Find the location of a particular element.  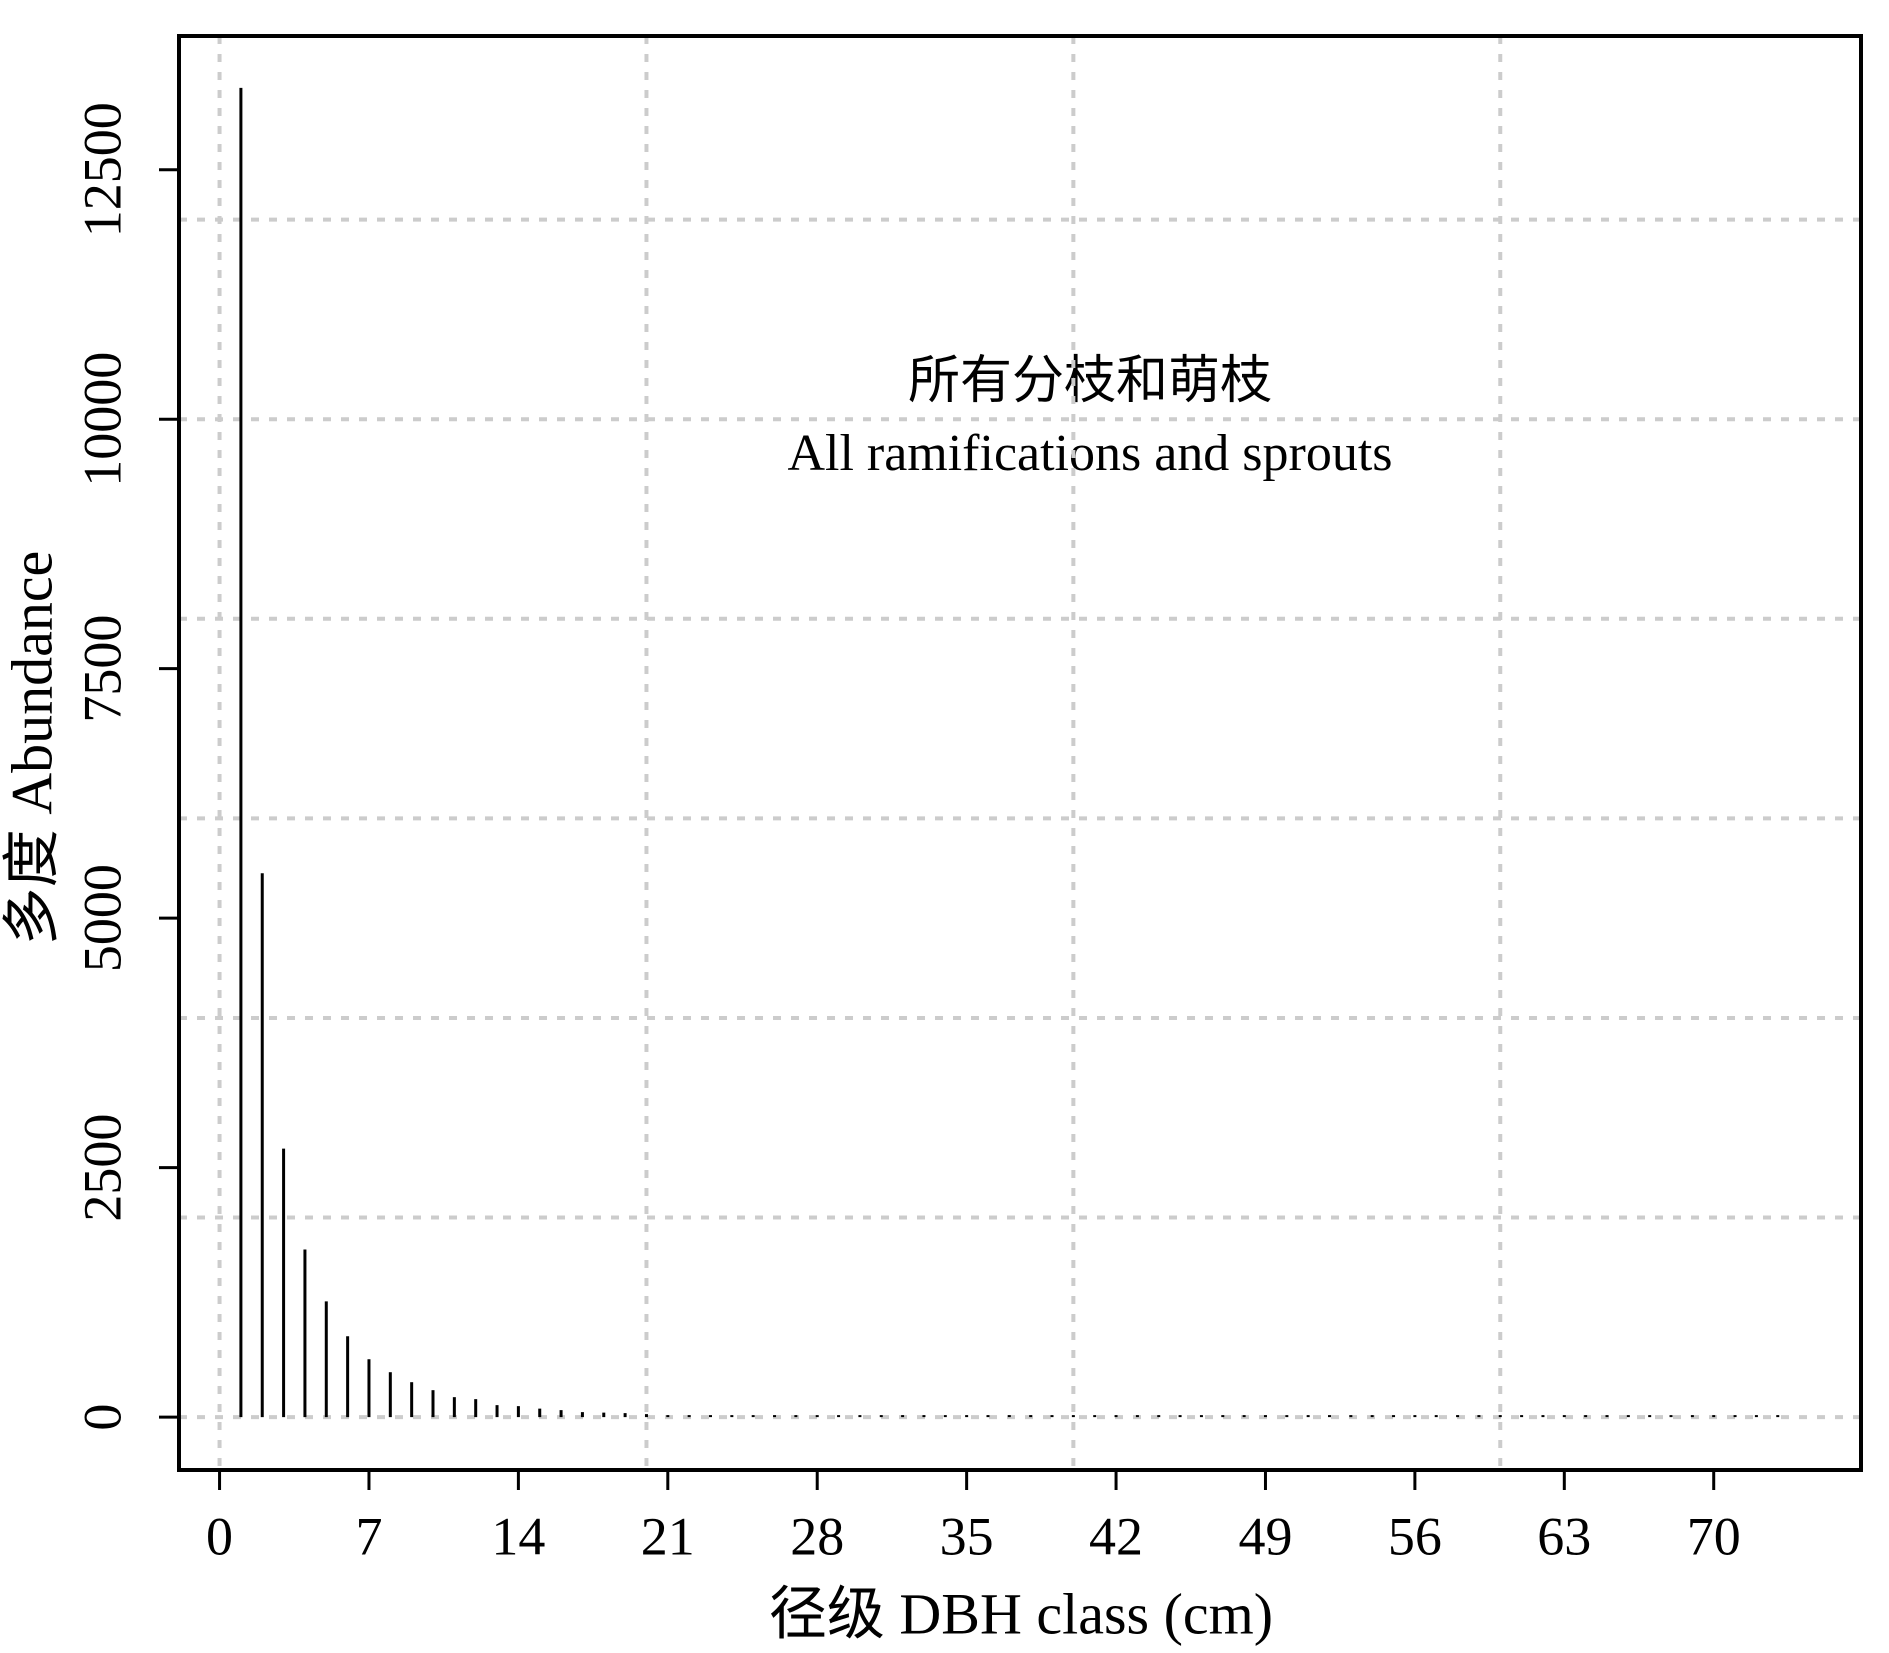

x-tick-label: 21 is located at coordinates (668, 1536).